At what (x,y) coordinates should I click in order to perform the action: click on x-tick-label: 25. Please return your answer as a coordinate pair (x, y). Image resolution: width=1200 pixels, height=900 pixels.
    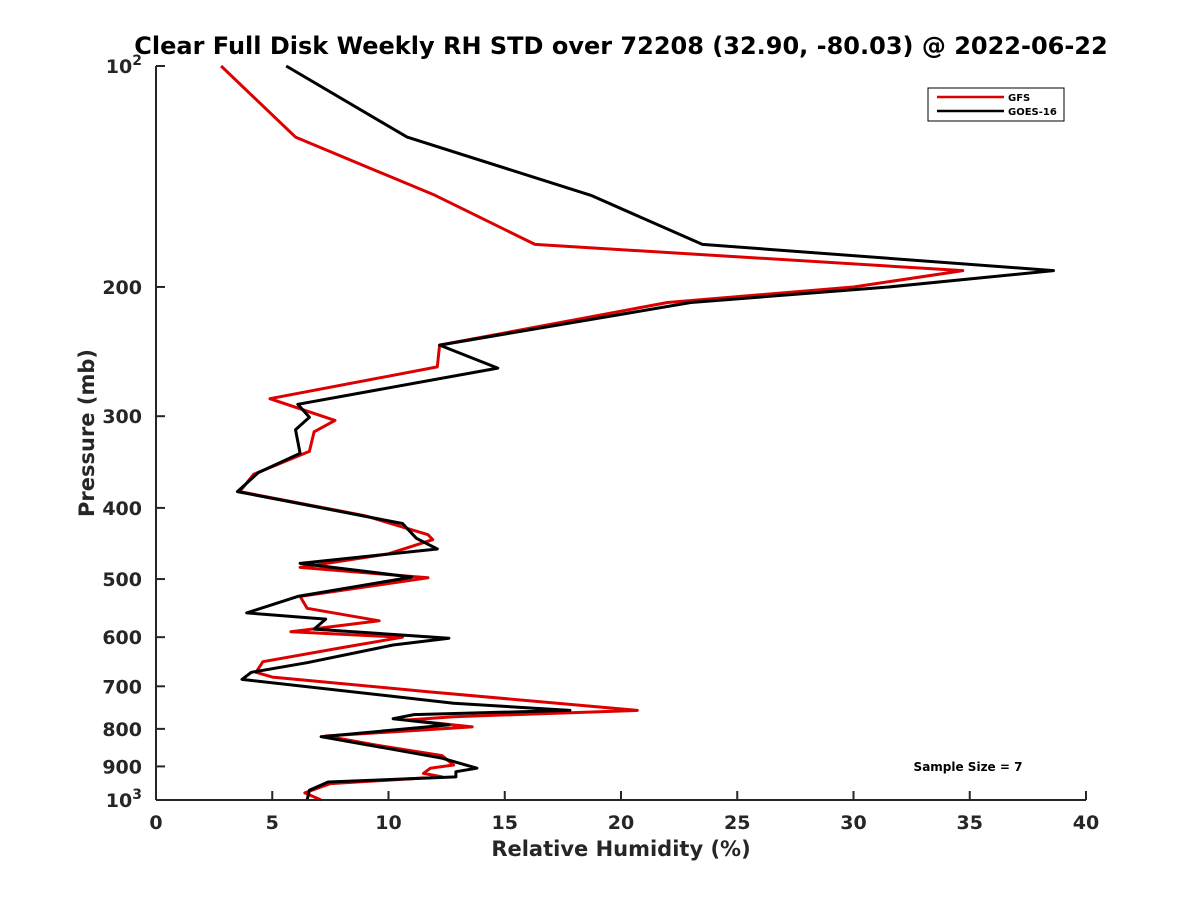
    Looking at the image, I should click on (737, 823).